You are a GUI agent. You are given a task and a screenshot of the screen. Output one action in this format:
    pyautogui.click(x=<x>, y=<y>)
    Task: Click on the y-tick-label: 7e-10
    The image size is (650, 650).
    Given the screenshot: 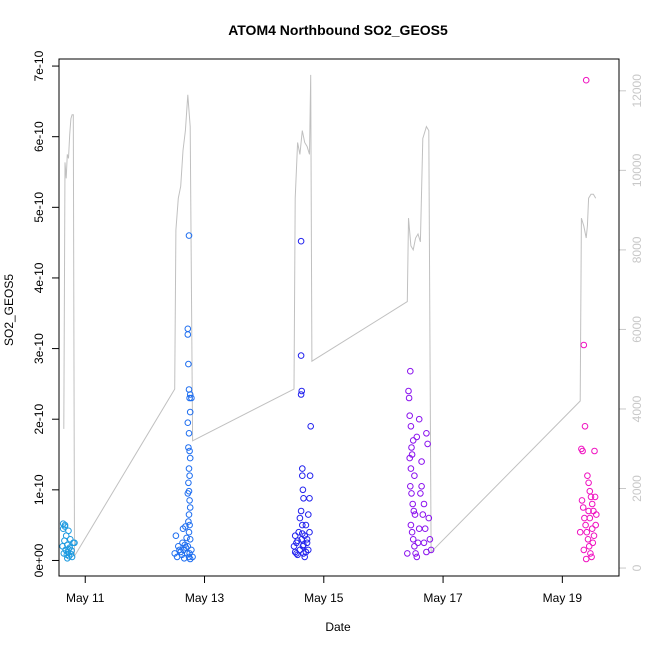 What is the action you would take?
    pyautogui.click(x=39, y=65)
    